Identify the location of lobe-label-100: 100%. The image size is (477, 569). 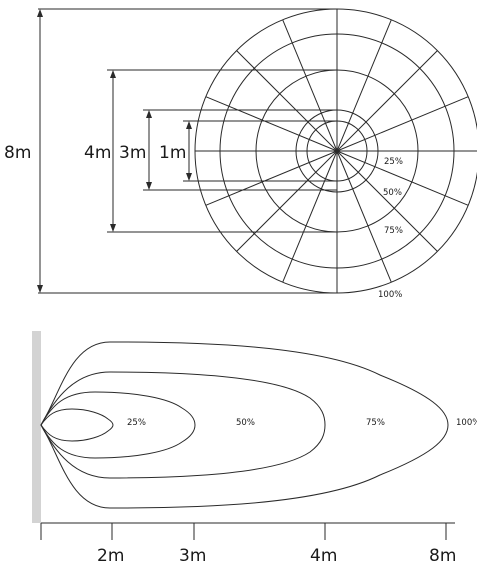
(466, 423).